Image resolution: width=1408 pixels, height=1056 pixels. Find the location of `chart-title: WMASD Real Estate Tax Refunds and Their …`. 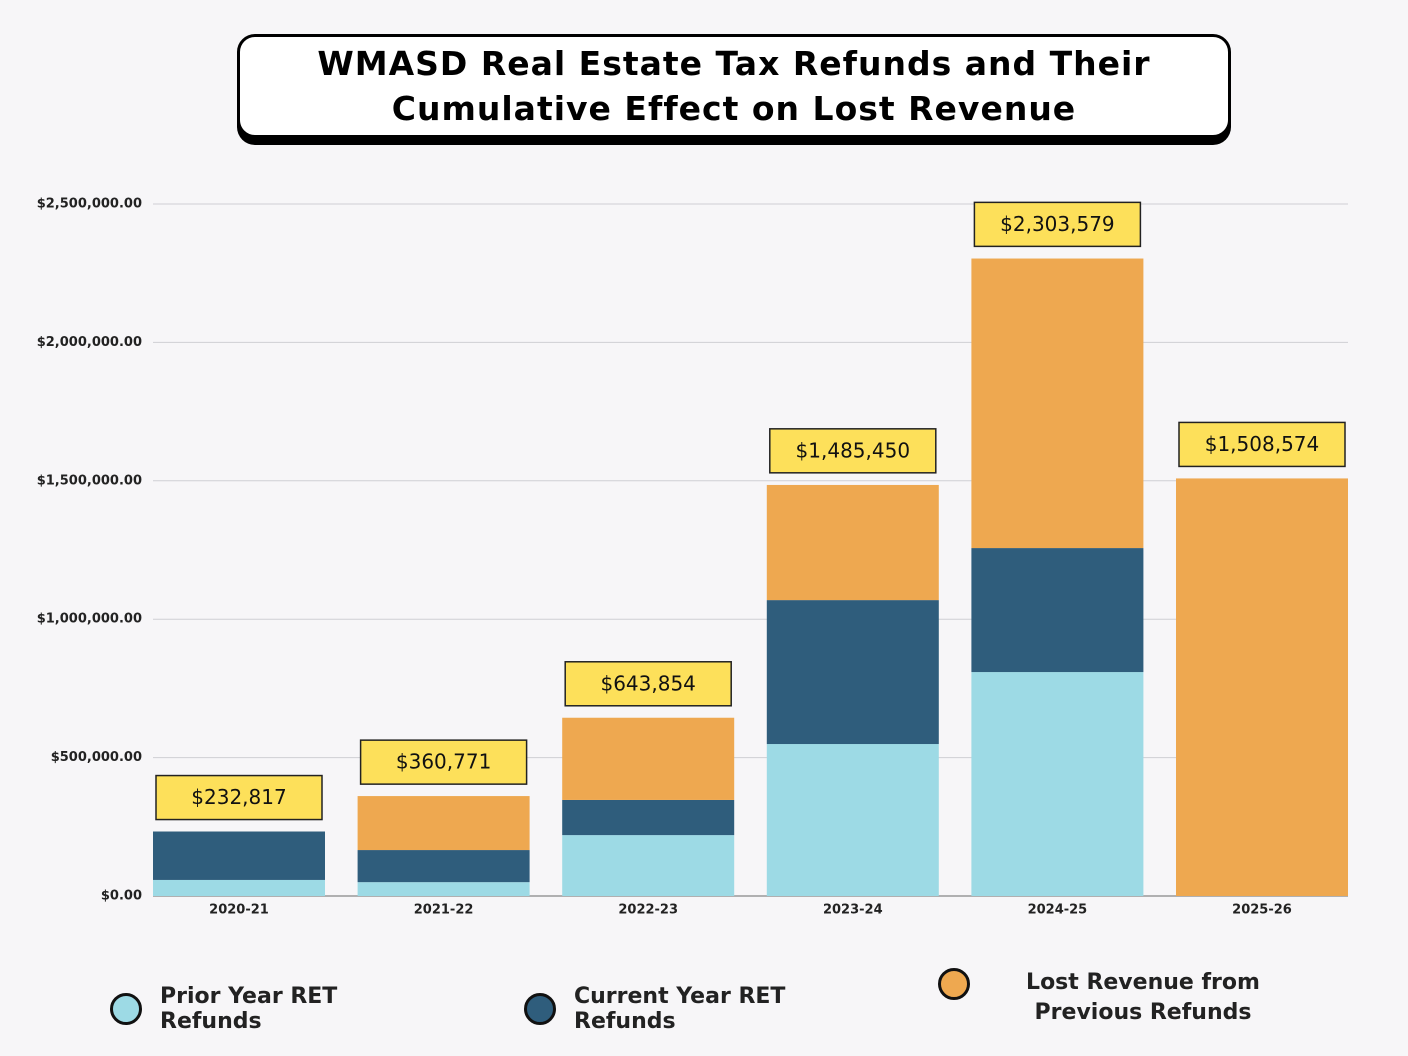

chart-title: WMASD Real Estate Tax Refunds and Their … is located at coordinates (734, 86).